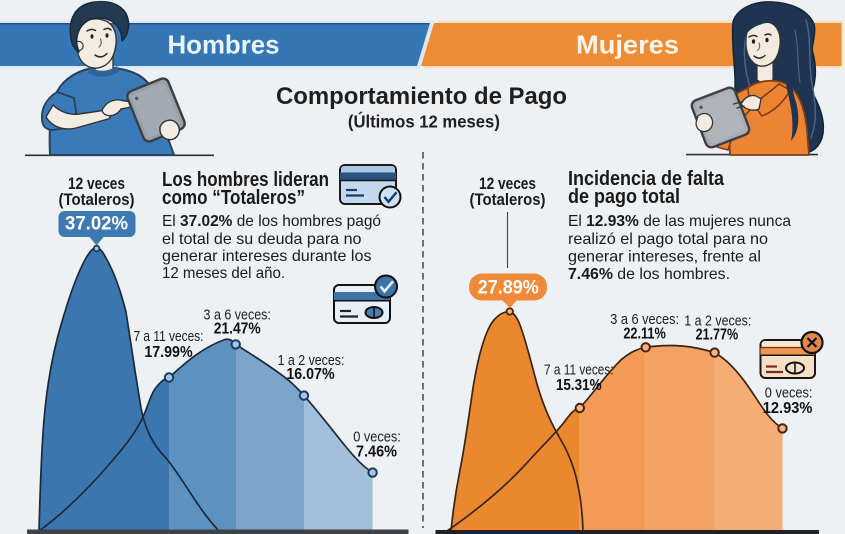 This screenshot has width=845, height=534. Describe the element at coordinates (788, 408) in the screenshot. I see `svg-text: 12.93%` at that location.